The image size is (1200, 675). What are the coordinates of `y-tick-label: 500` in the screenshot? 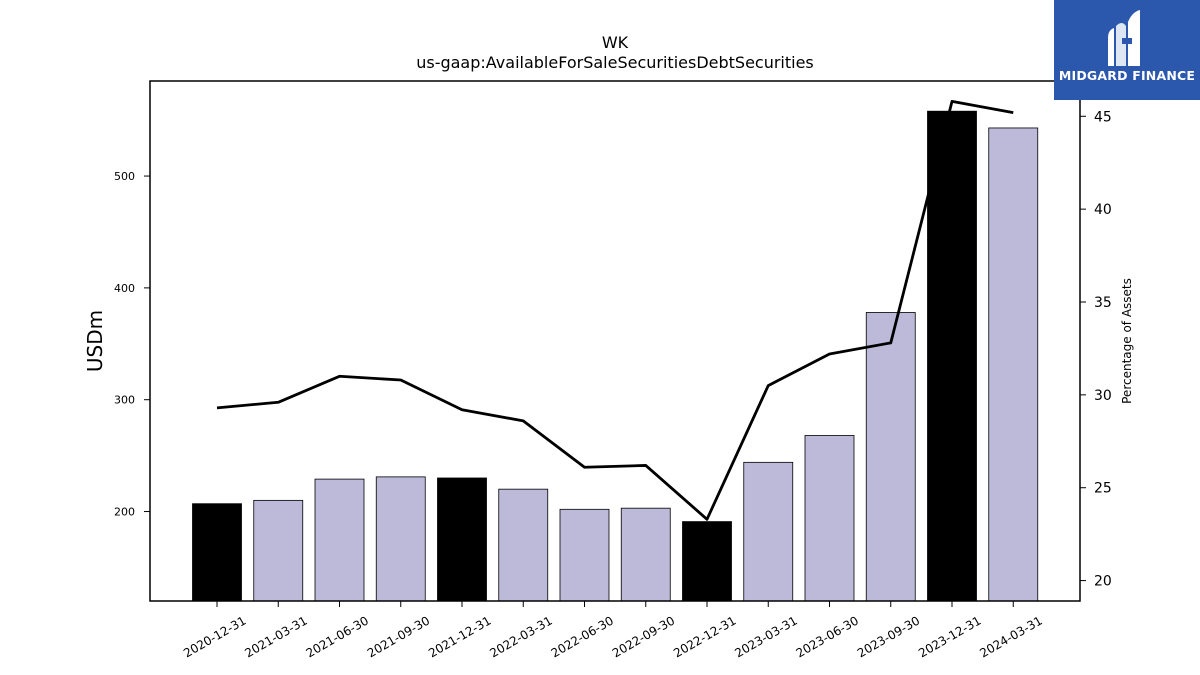 It's located at (124, 176).